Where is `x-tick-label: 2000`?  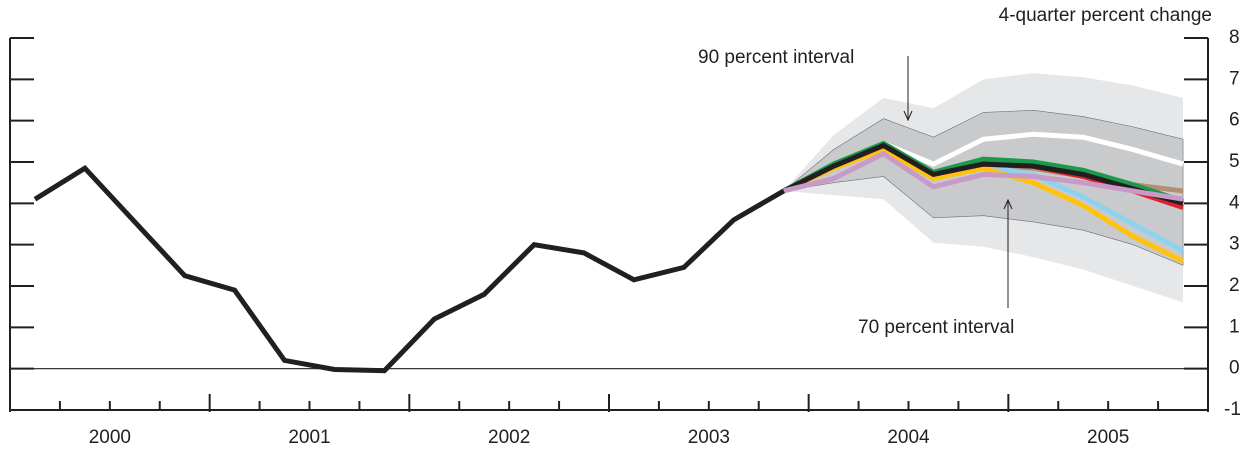
x-tick-label: 2000 is located at coordinates (110, 437).